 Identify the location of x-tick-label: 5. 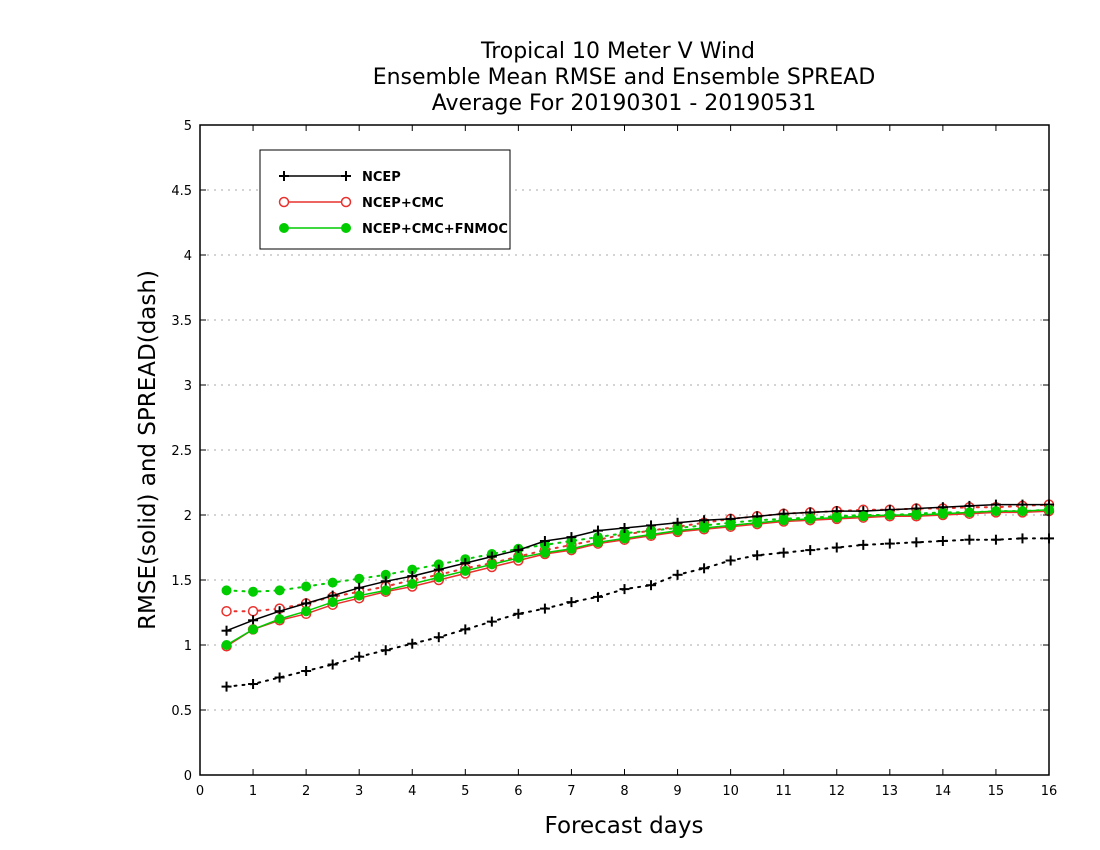
(465, 791).